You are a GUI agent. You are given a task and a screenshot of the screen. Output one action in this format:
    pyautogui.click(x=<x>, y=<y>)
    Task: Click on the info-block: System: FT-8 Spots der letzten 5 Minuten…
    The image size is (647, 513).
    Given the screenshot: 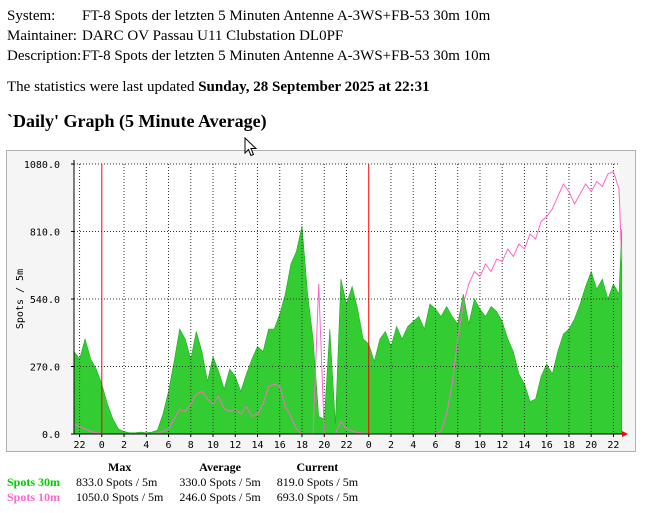 What is the action you would take?
    pyautogui.click(x=248, y=36)
    